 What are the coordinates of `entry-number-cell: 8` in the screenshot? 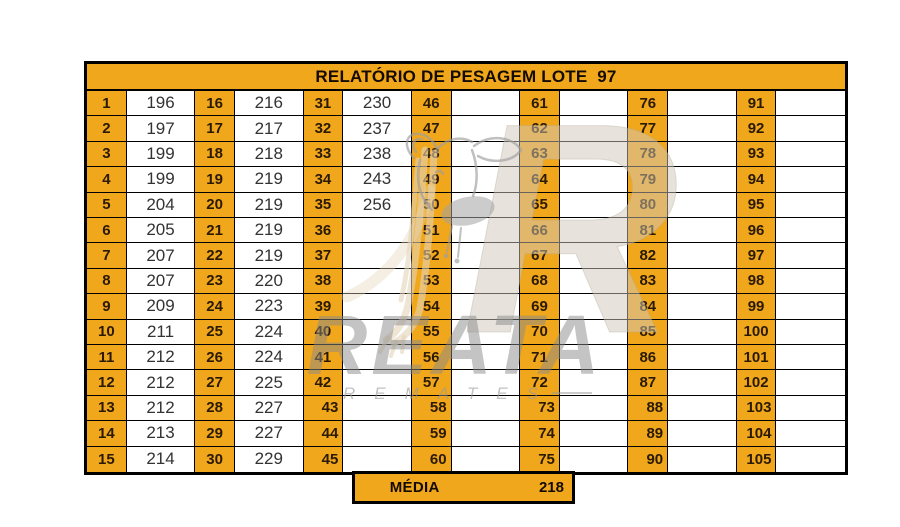 It's located at (107, 281).